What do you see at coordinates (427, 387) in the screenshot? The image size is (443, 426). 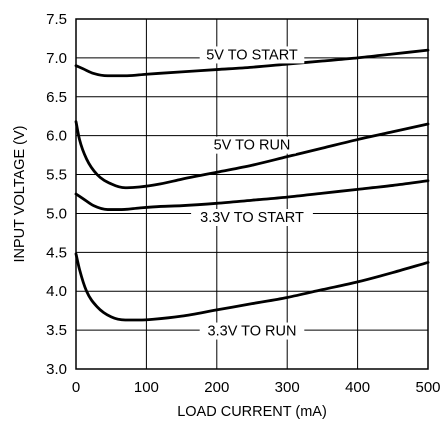 I see `x-tick-label: 500` at bounding box center [427, 387].